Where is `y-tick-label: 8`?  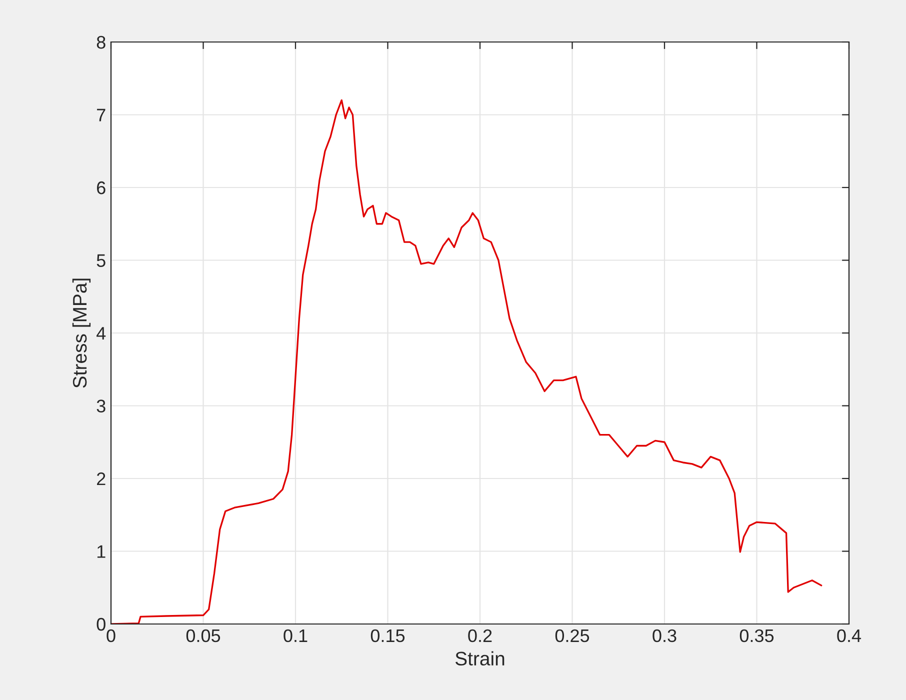
y-tick-label: 8 is located at coordinates (101, 42).